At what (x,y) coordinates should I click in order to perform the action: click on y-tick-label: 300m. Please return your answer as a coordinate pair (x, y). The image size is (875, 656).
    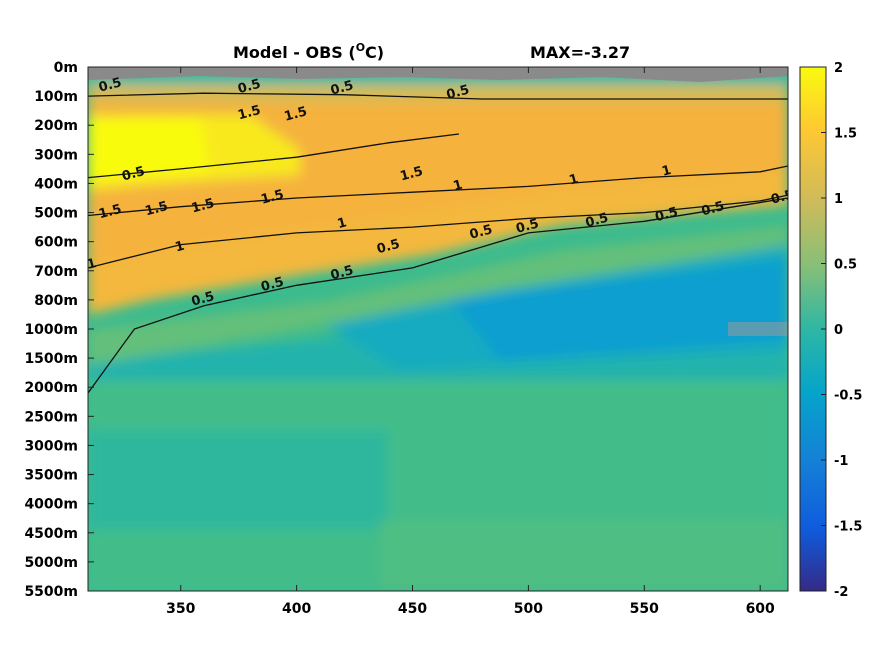
    Looking at the image, I should click on (56, 155).